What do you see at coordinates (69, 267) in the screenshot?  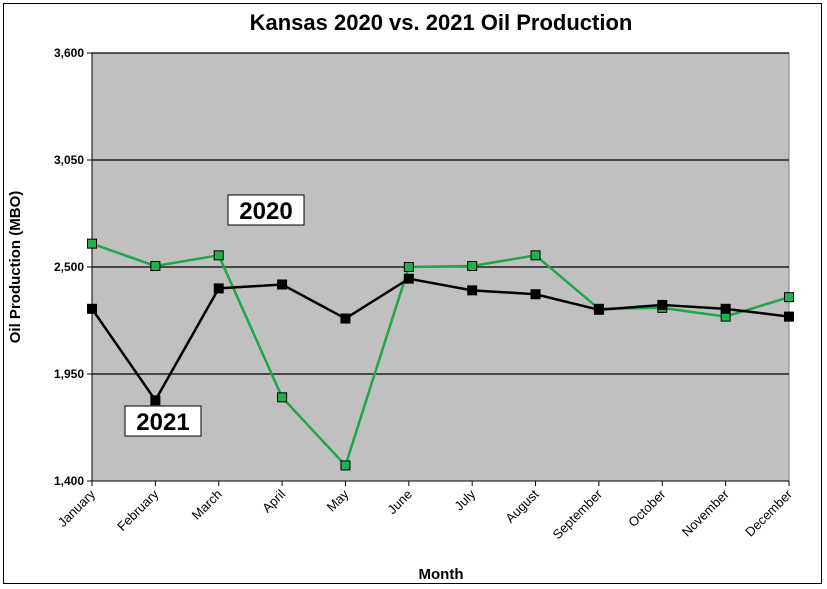 I see `y-tick-label: 2,500` at bounding box center [69, 267].